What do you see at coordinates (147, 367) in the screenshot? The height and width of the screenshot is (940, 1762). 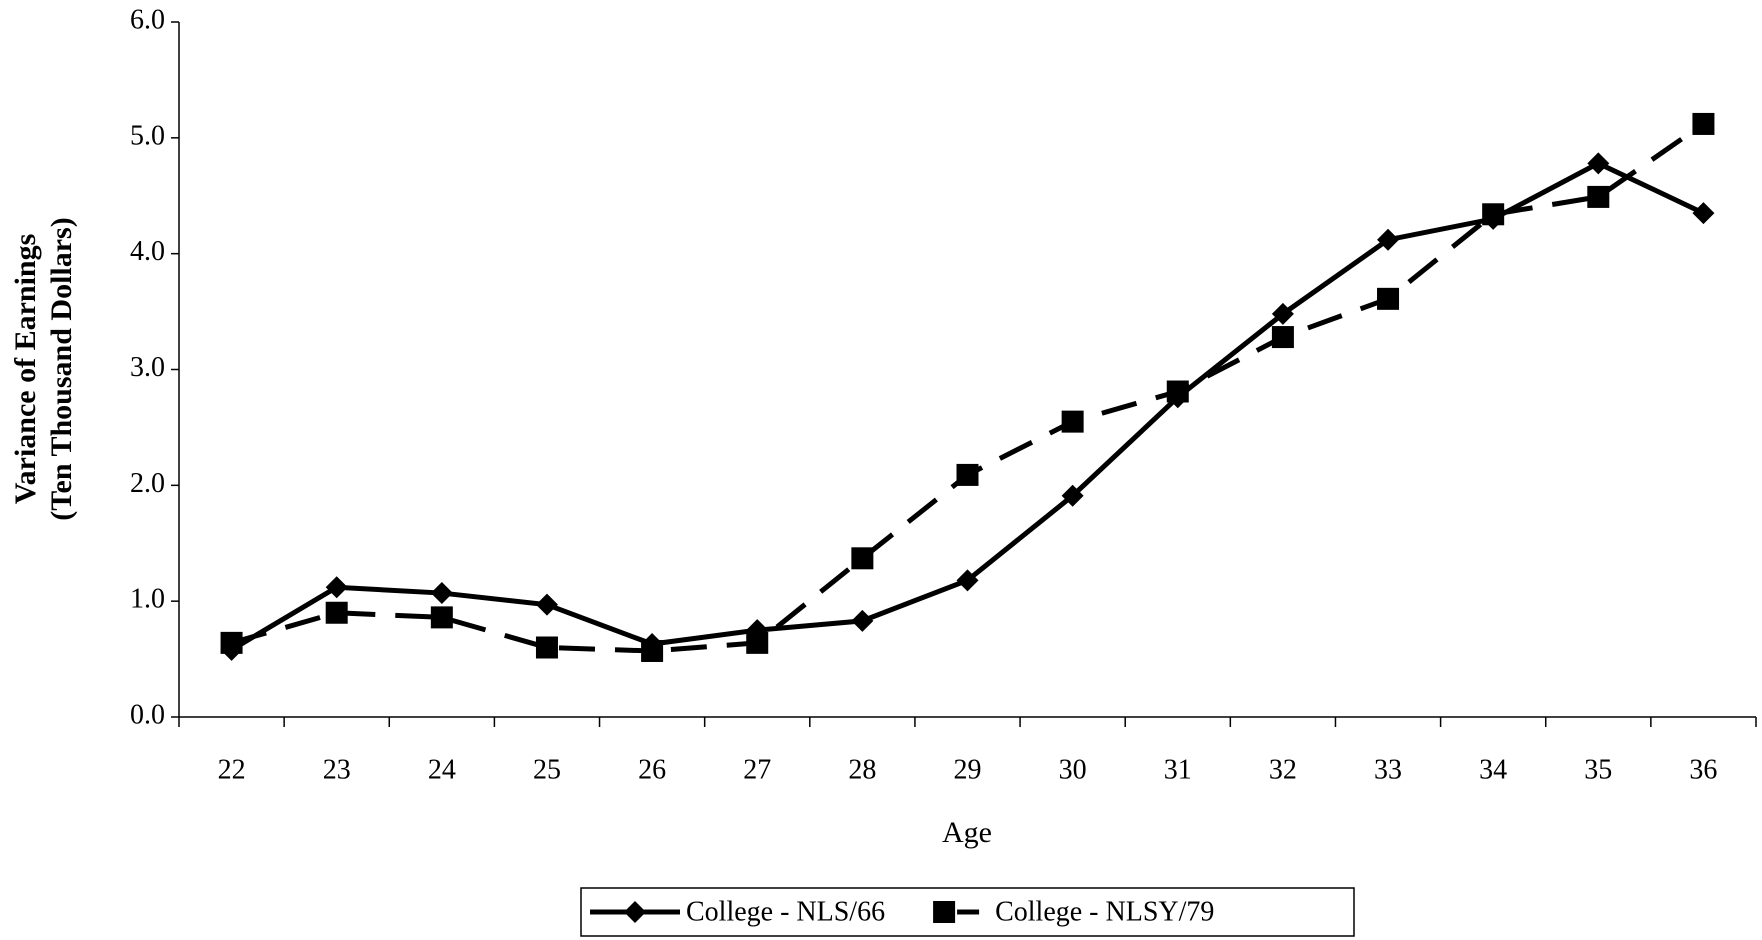 I see `y-tick-label: 3.0` at bounding box center [147, 367].